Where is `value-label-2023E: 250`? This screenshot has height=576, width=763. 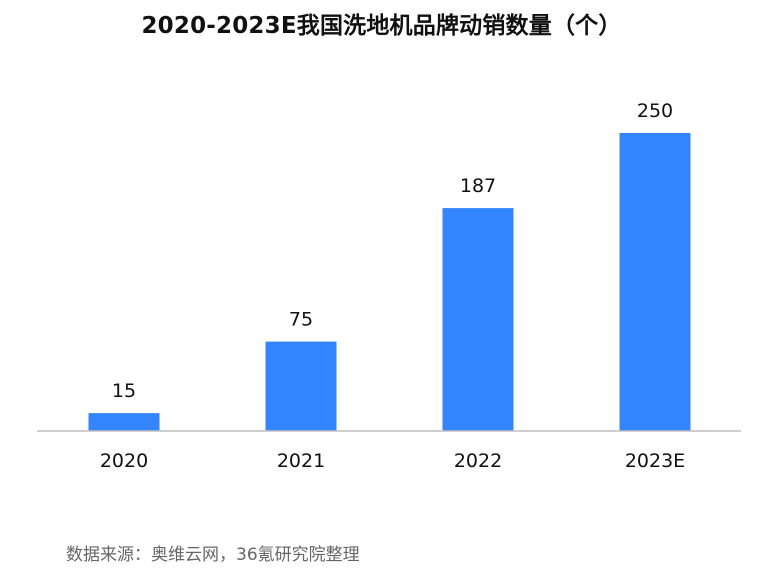 value-label-2023E: 250 is located at coordinates (655, 111).